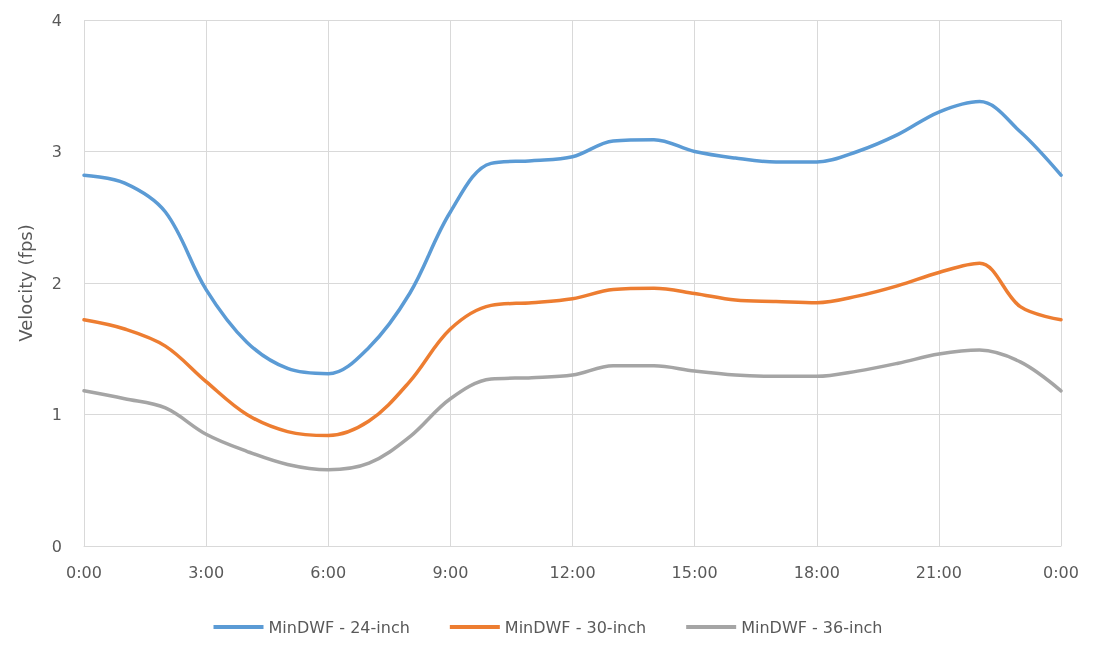  What do you see at coordinates (339, 627) in the screenshot?
I see `legend-label: MinDWF - 24-inch` at bounding box center [339, 627].